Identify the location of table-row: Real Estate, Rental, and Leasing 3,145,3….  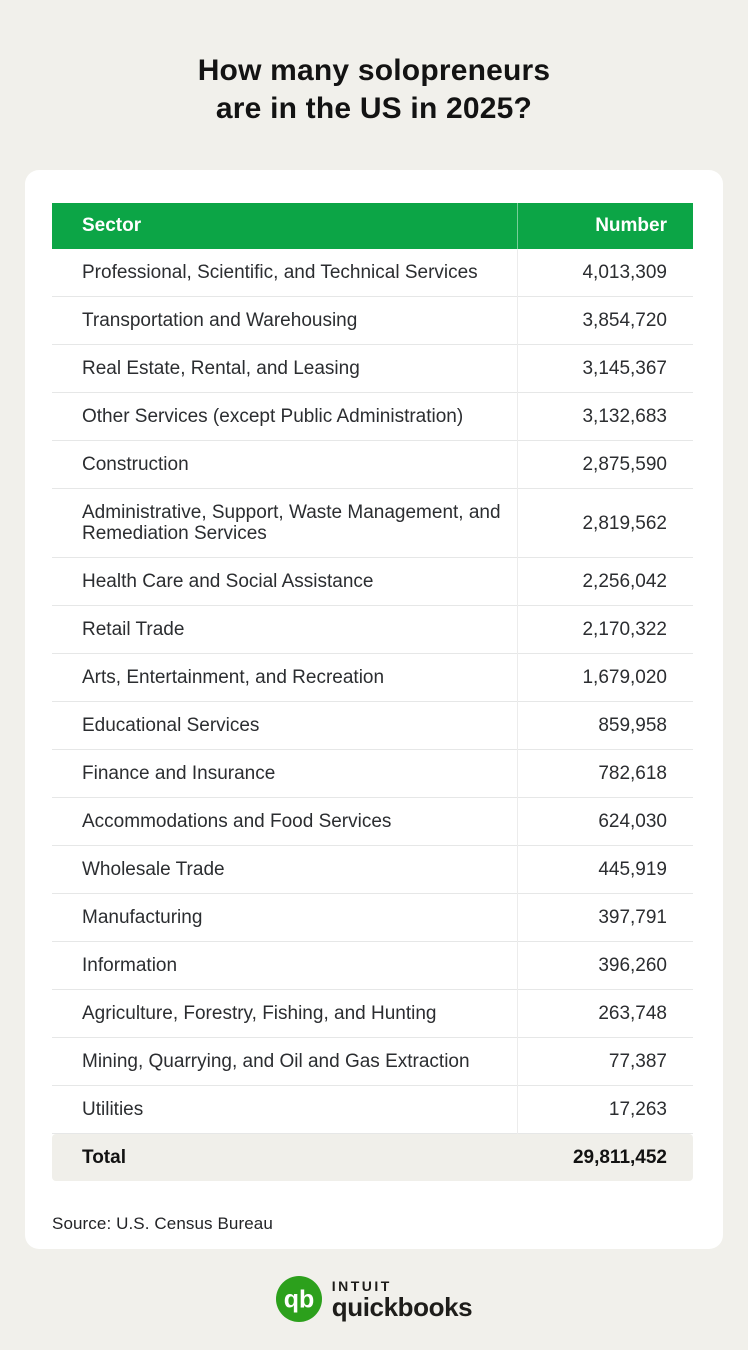
(372, 368).